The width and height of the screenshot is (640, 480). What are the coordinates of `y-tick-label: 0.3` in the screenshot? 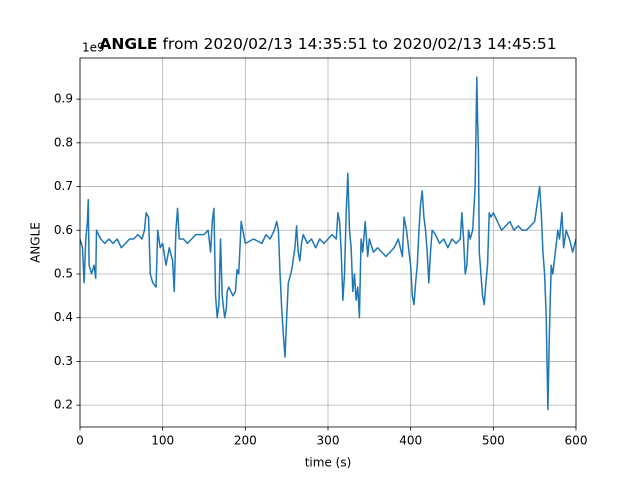 It's located at (63, 361).